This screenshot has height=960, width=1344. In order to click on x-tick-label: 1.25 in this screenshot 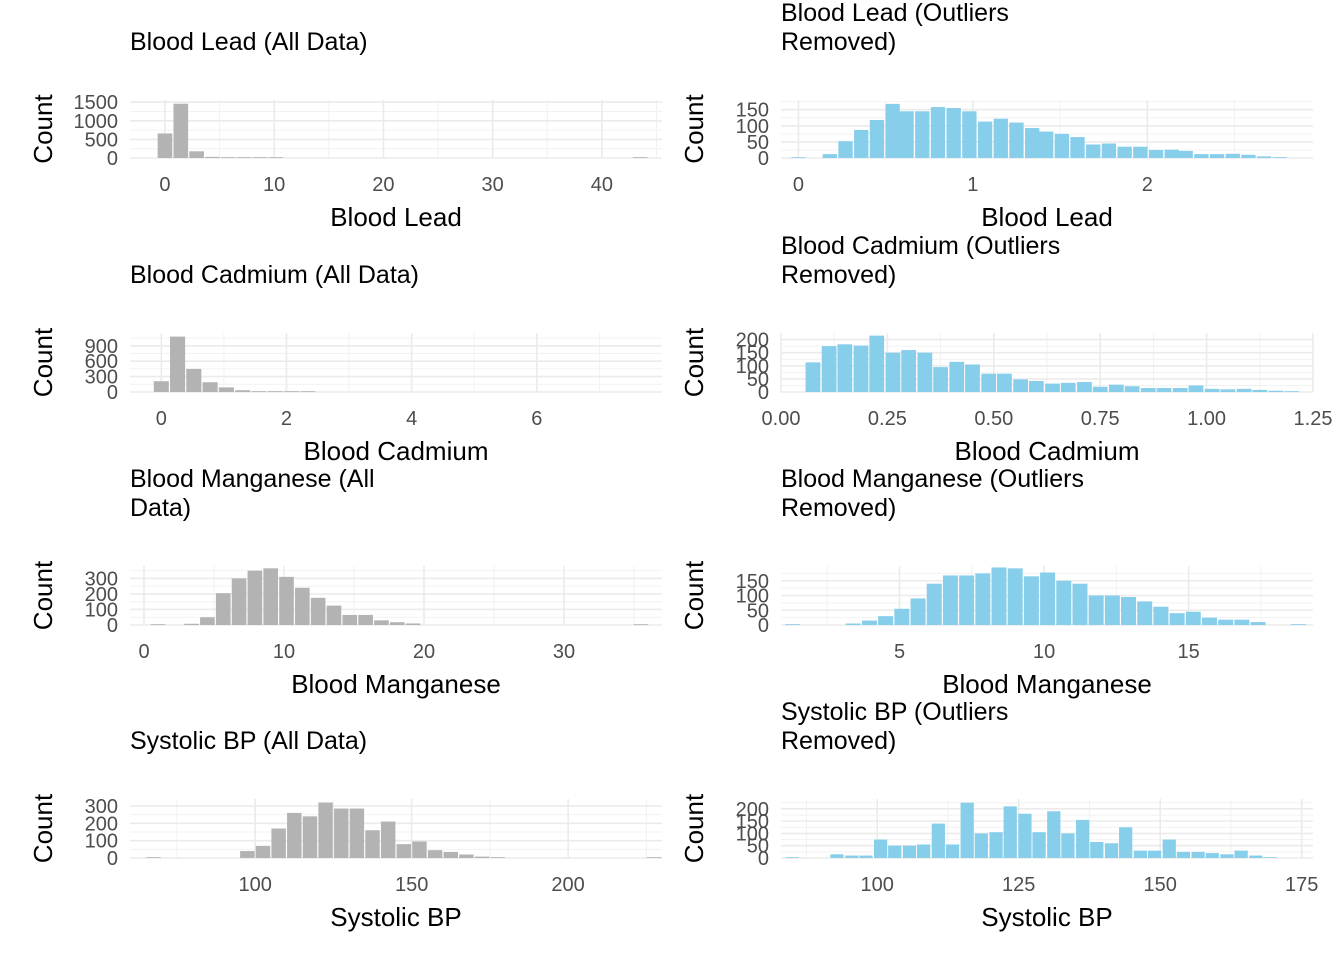, I will do `click(1313, 419)`.